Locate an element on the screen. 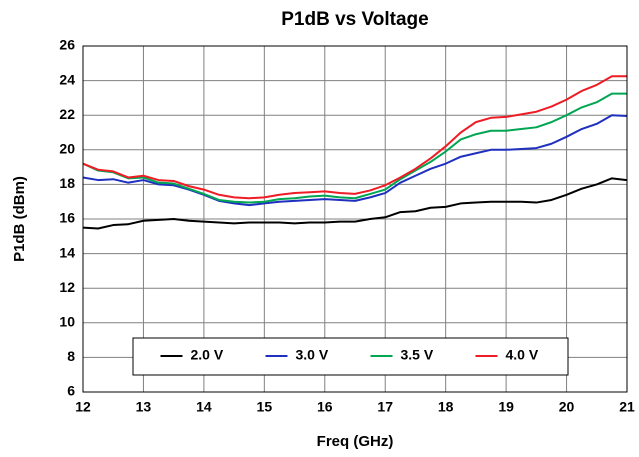  series-line is located at coordinates (355, 203).